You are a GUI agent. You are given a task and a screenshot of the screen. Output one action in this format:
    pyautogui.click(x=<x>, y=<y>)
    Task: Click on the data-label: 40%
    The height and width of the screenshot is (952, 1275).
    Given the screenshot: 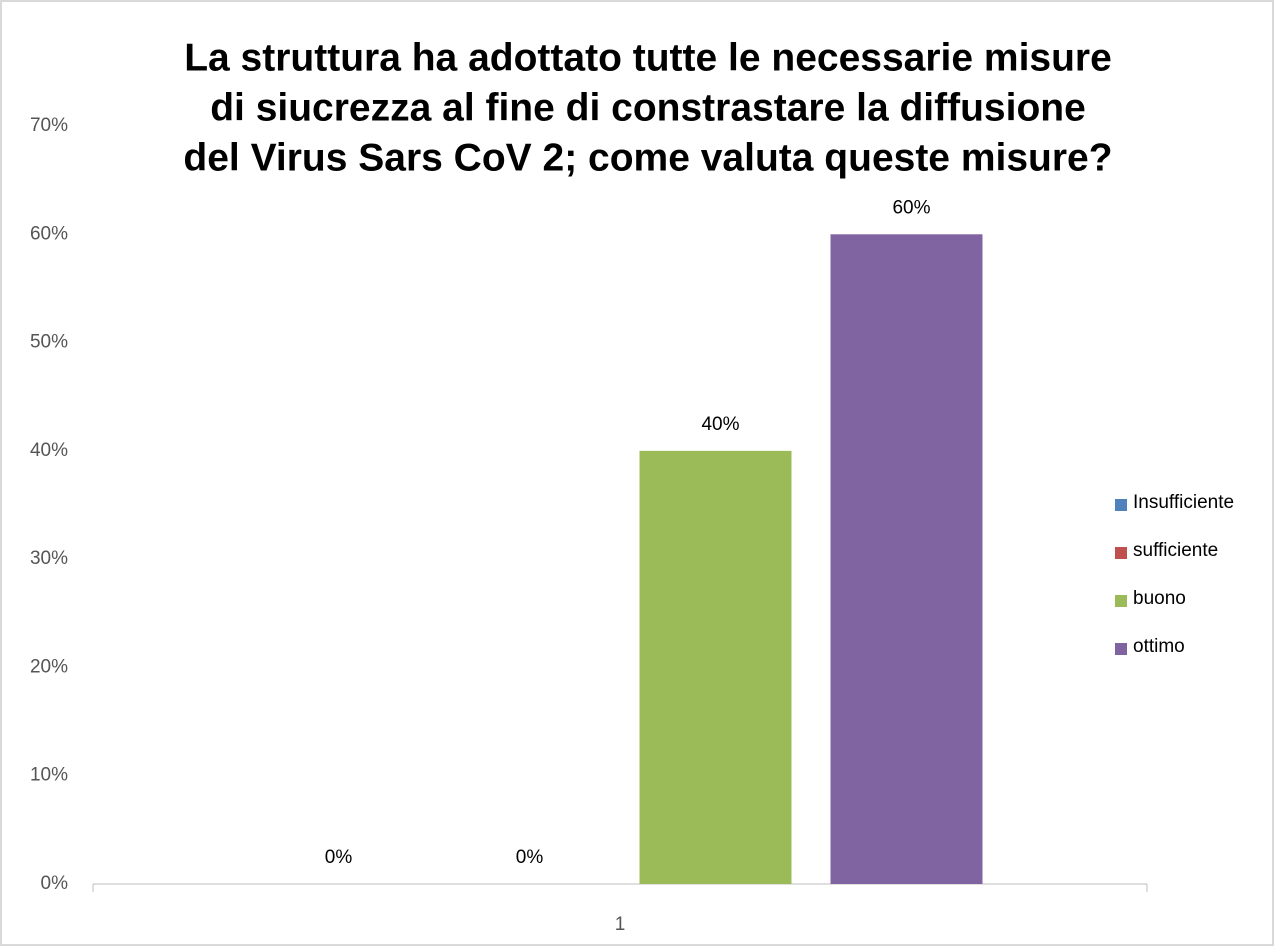 What is the action you would take?
    pyautogui.click(x=720, y=424)
    